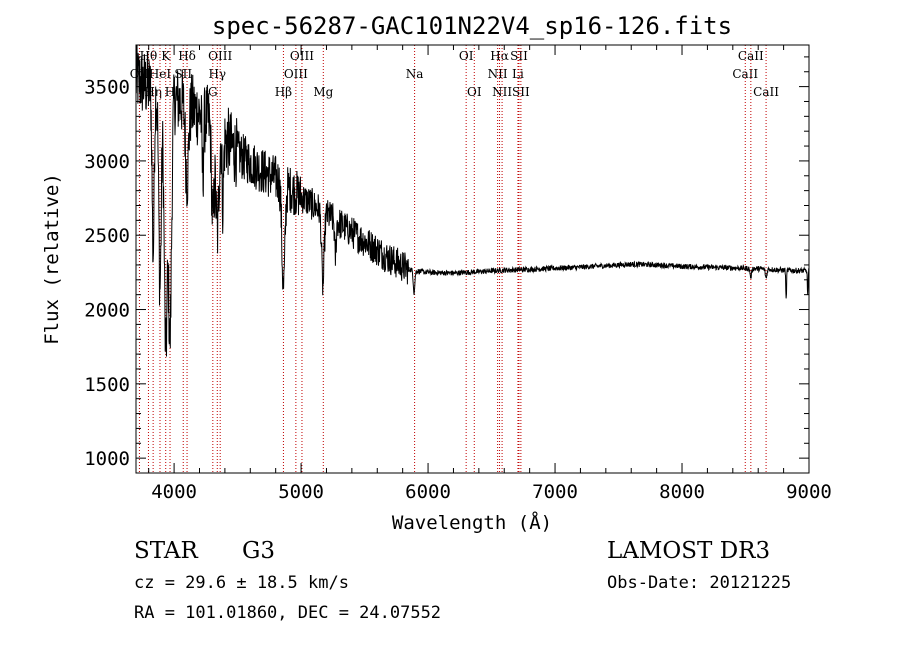 The image size is (900, 649). I want to click on line-marker-label: Na, so click(415, 74).